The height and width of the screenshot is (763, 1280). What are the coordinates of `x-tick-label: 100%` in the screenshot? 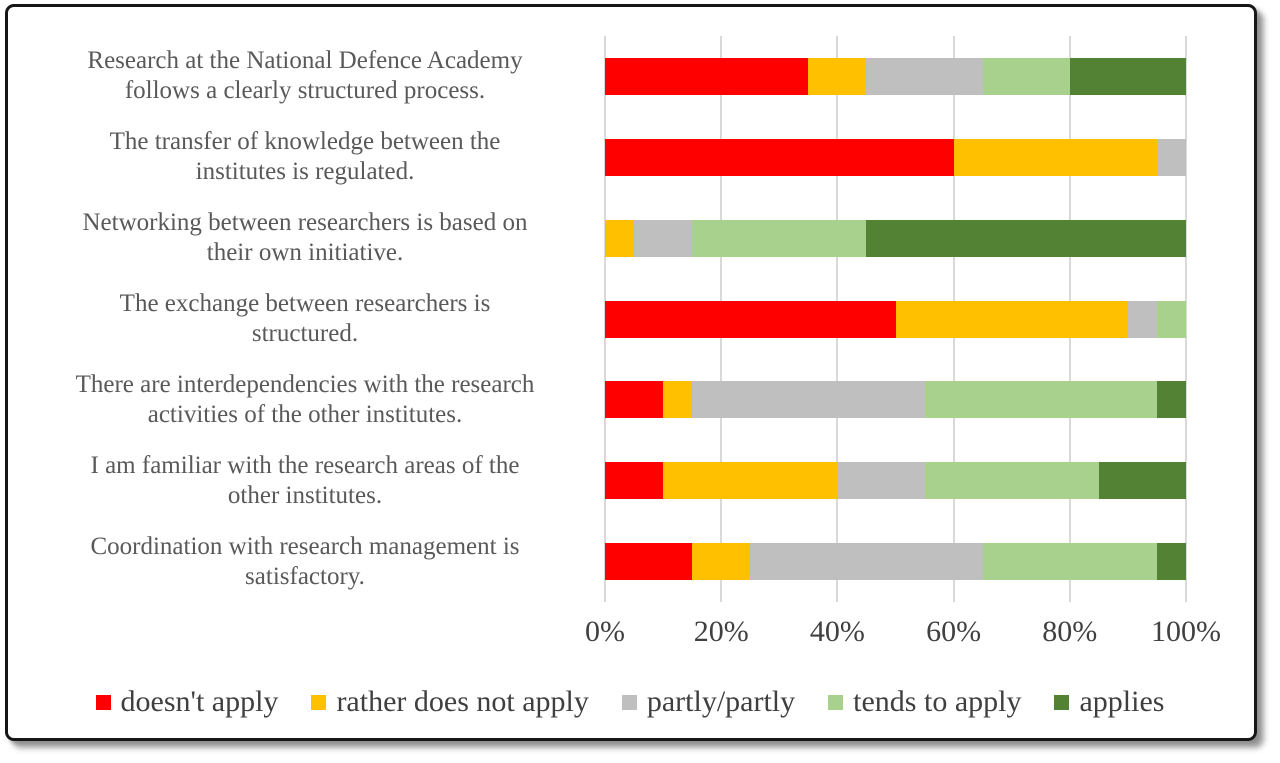 It's located at (1186, 631).